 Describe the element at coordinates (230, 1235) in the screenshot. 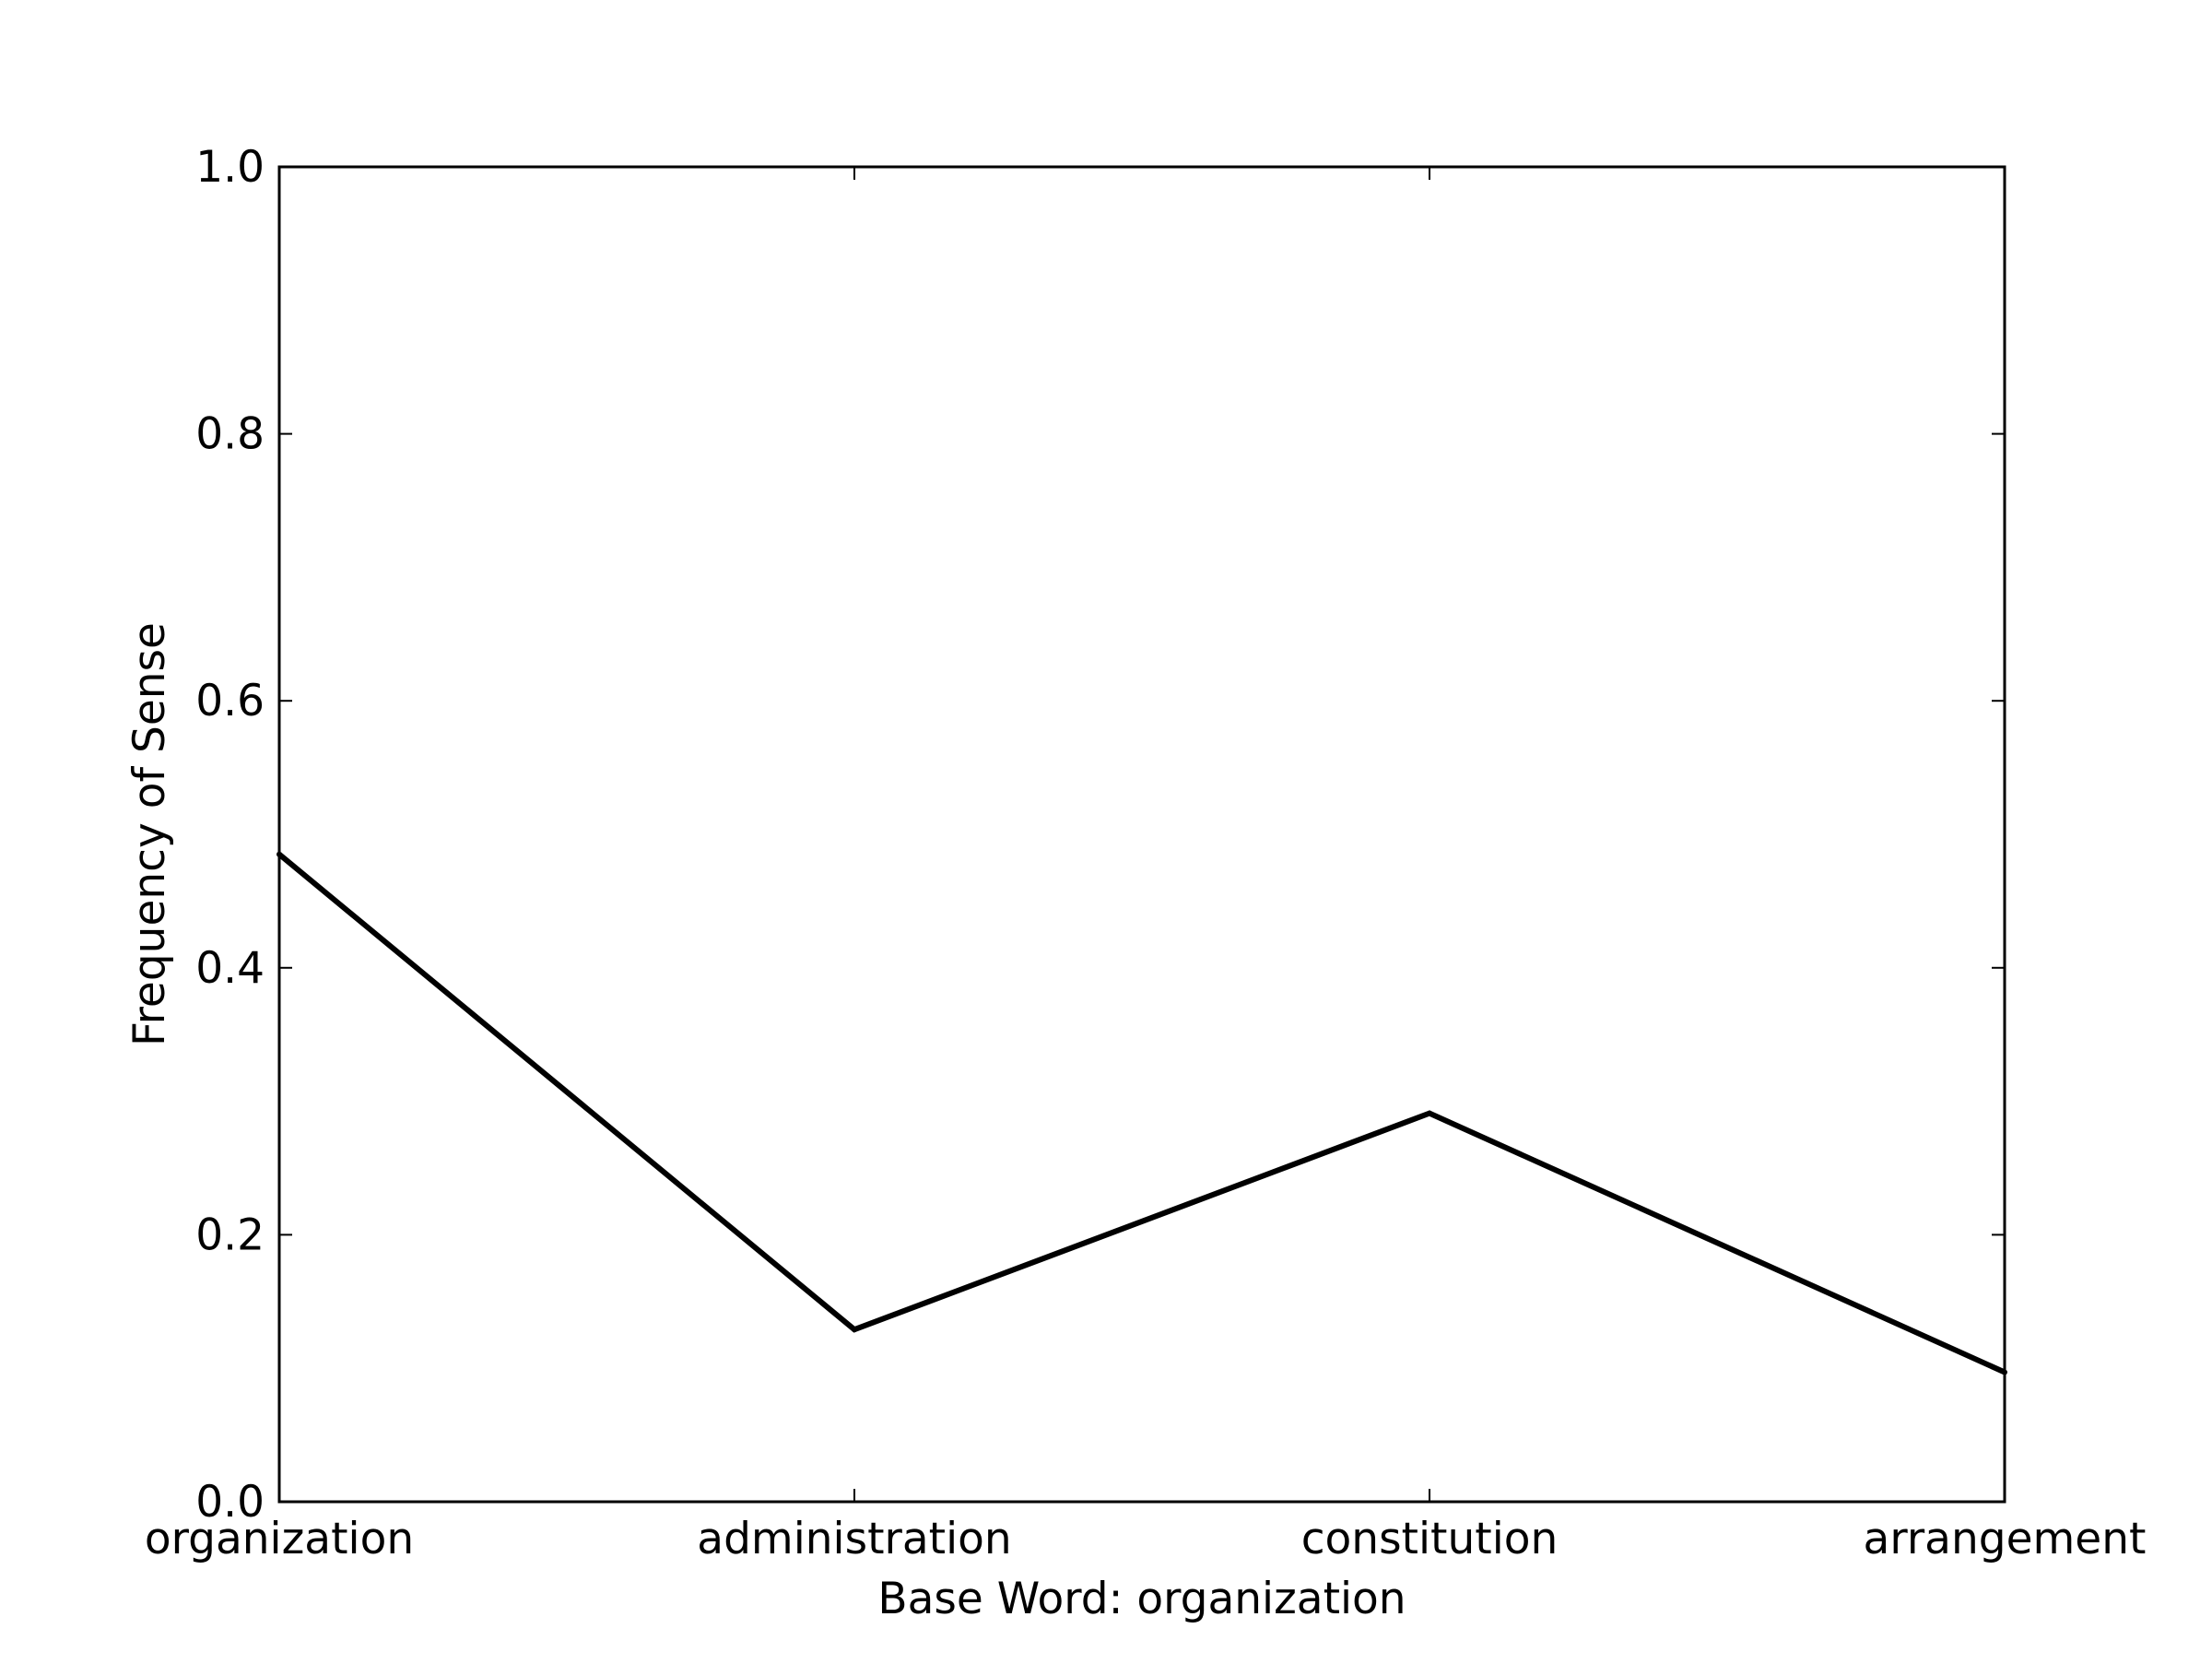

I see `y-tick-label: 0.2` at that location.